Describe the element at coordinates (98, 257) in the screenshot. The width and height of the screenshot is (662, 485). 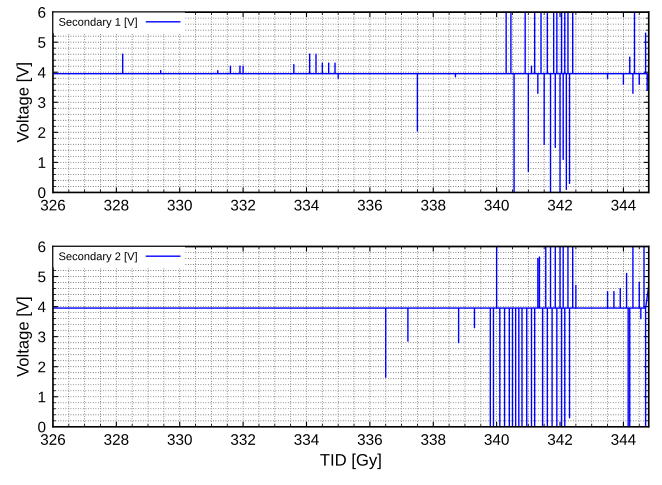
I see `legend-label: Secondary 2 [V]` at that location.